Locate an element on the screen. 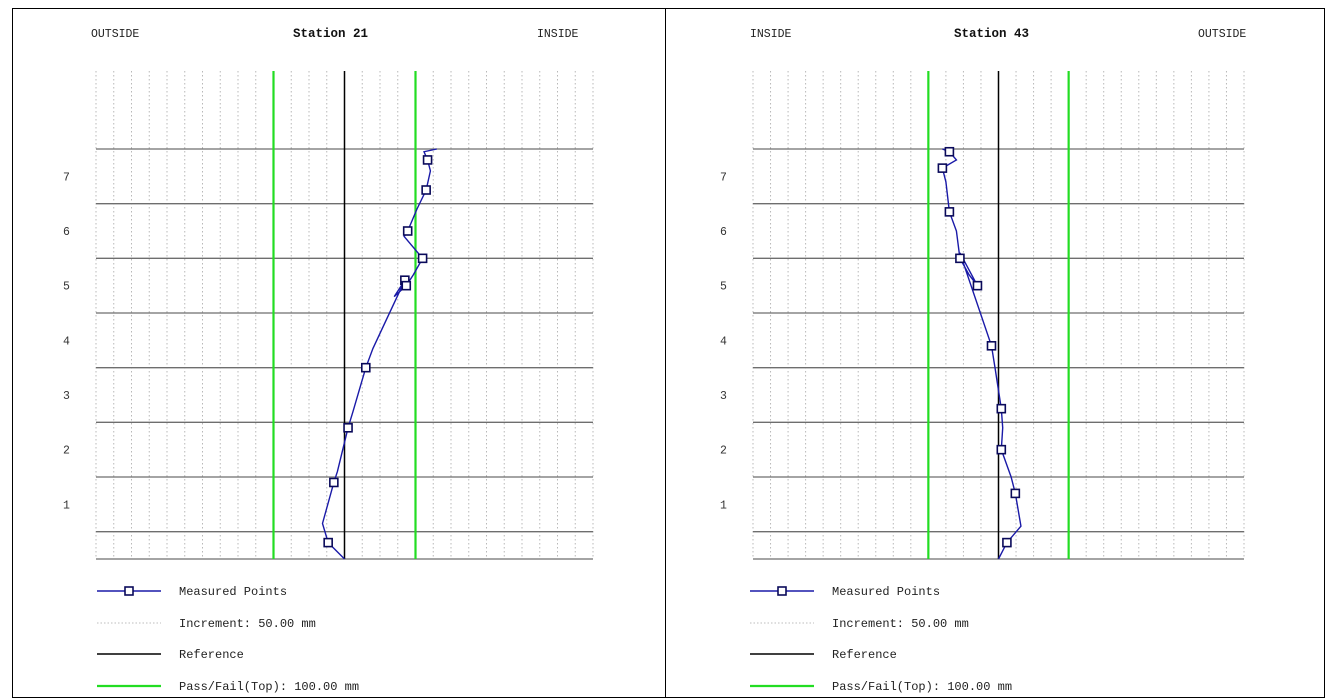 Image resolution: width=1325 pixels, height=699 pixels. right-side-label: OUTSIDE is located at coordinates (1222, 34).